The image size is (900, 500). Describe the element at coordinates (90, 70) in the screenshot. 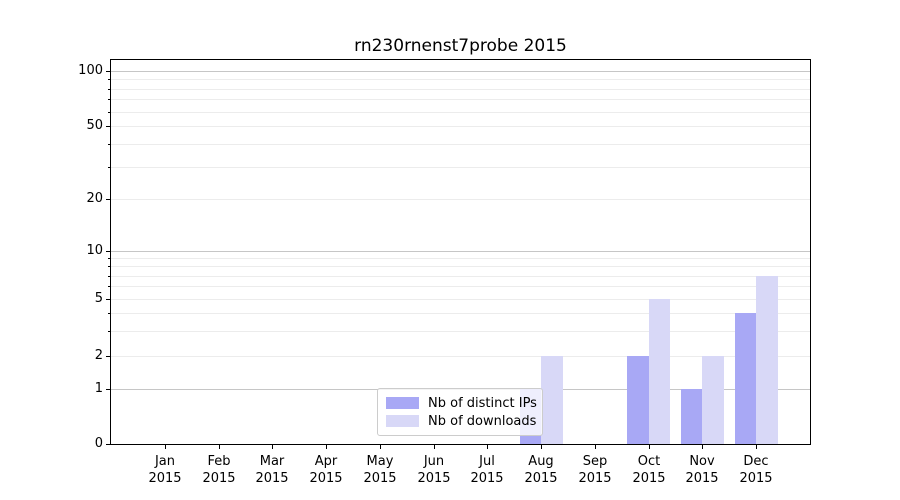

I see `y-tick-label: 100` at that location.